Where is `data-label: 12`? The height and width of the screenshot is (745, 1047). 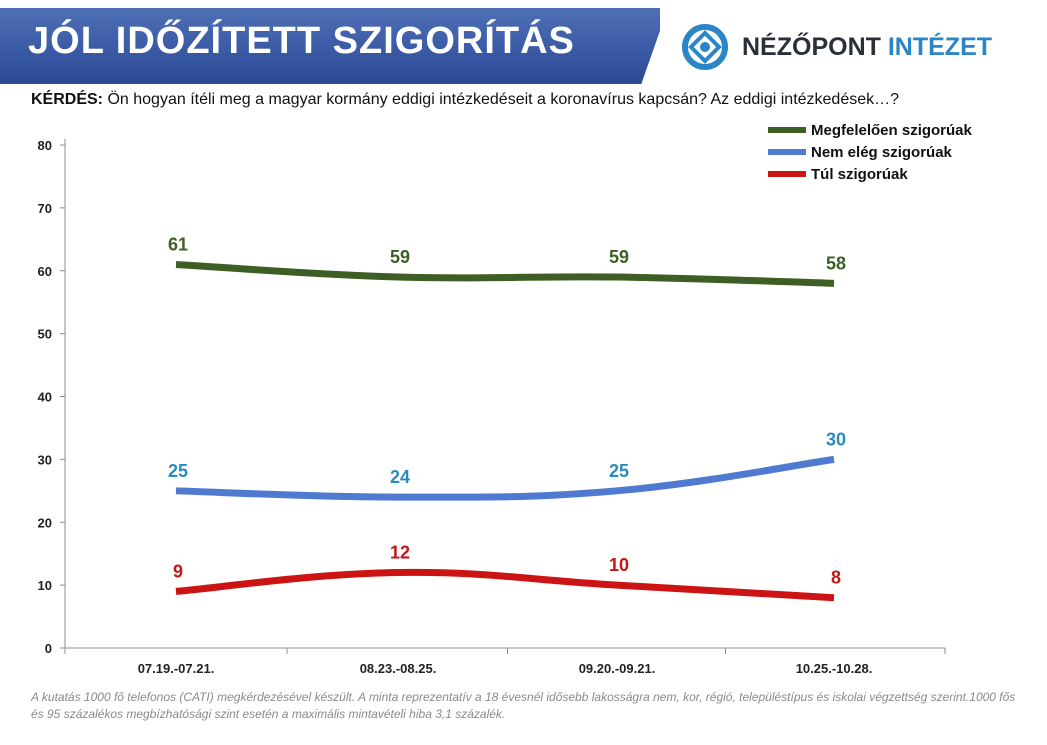 data-label: 12 is located at coordinates (400, 553).